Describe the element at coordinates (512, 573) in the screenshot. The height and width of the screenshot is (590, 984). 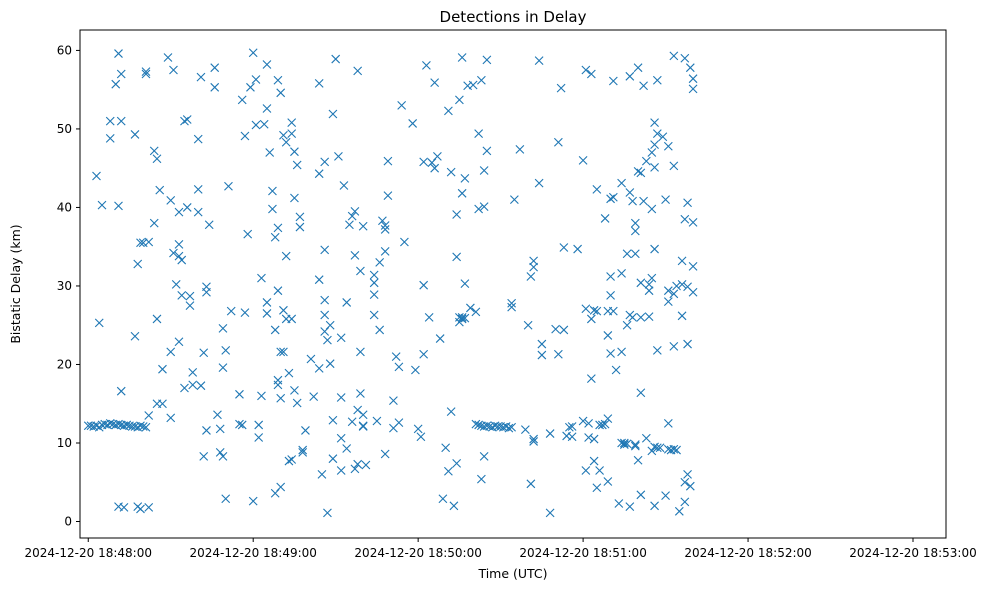
I see `x-axis-label: Time (UTC)` at that location.